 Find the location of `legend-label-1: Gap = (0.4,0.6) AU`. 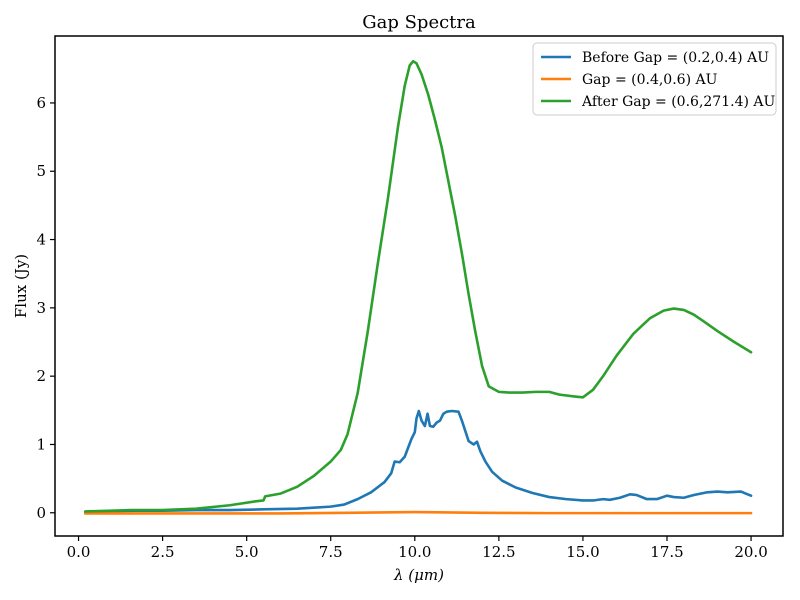

legend-label-1: Gap = (0.4,0.6) AU is located at coordinates (650, 80).